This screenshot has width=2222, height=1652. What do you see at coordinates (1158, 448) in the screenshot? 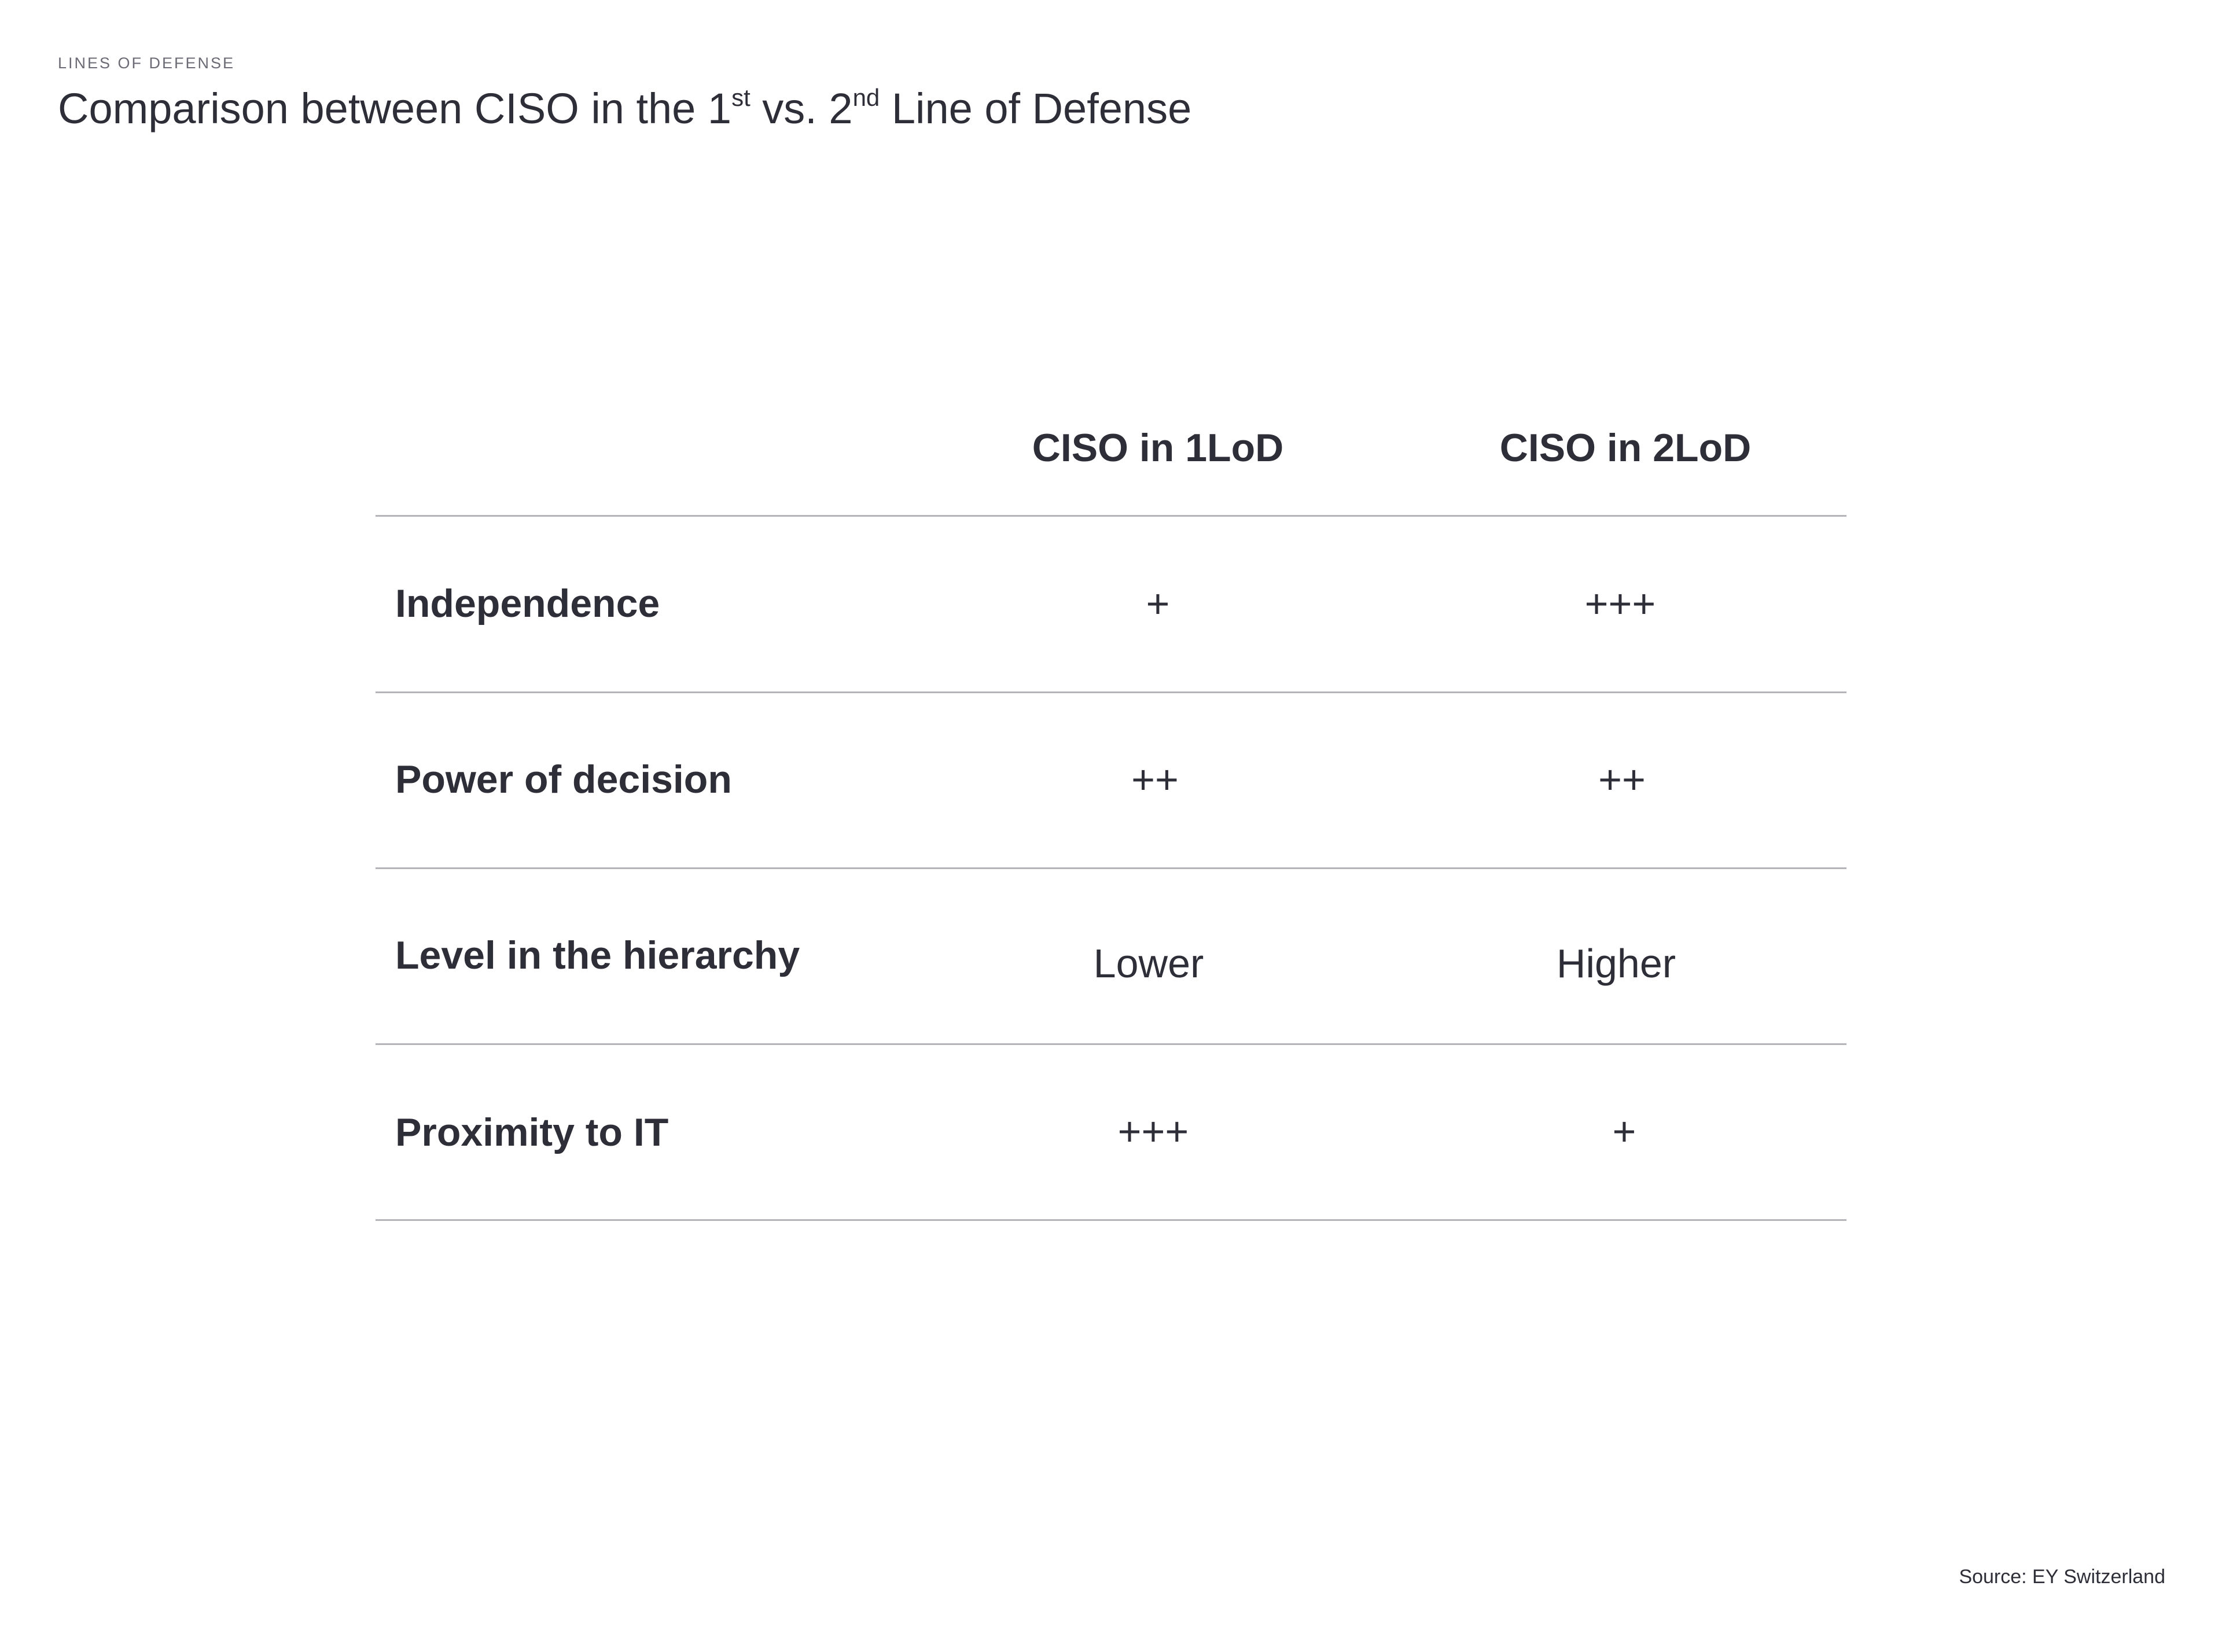
I see `column-header-1lod: CISO in 1LoD` at bounding box center [1158, 448].